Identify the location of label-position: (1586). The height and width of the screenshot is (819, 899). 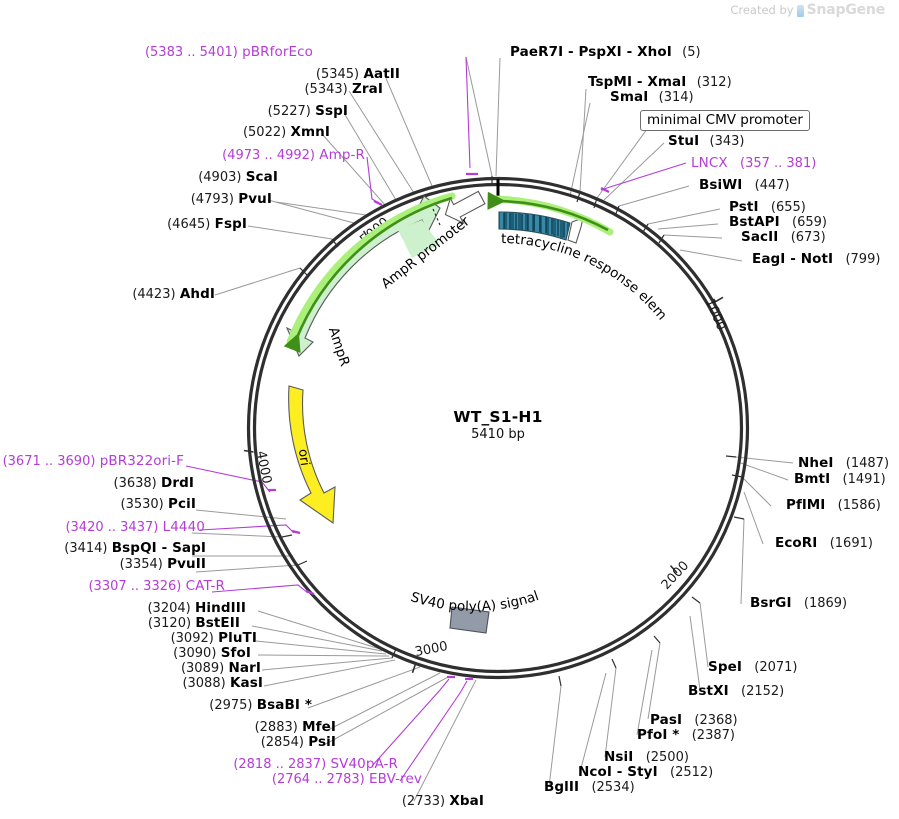
(859, 505).